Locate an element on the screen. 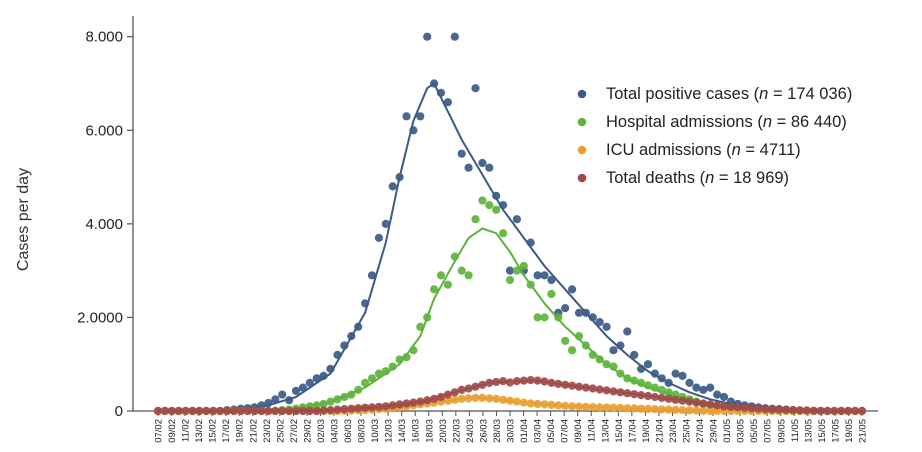 This screenshot has width=922, height=452. x-tick-label: 17/02 is located at coordinates (226, 431).